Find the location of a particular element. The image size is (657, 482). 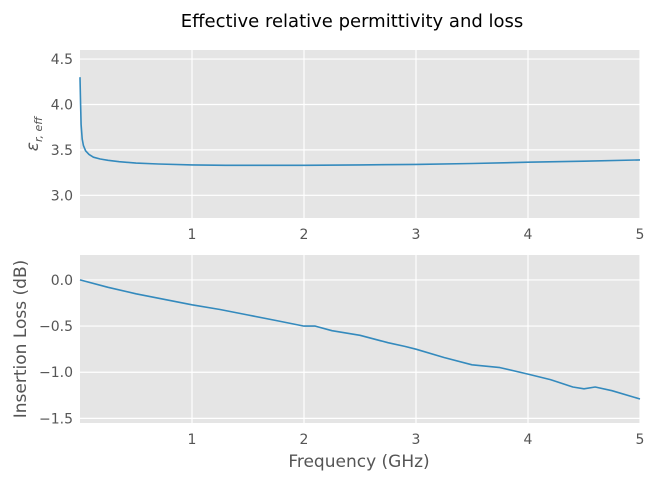

y-tick-label: −1.0 is located at coordinates (56, 373).